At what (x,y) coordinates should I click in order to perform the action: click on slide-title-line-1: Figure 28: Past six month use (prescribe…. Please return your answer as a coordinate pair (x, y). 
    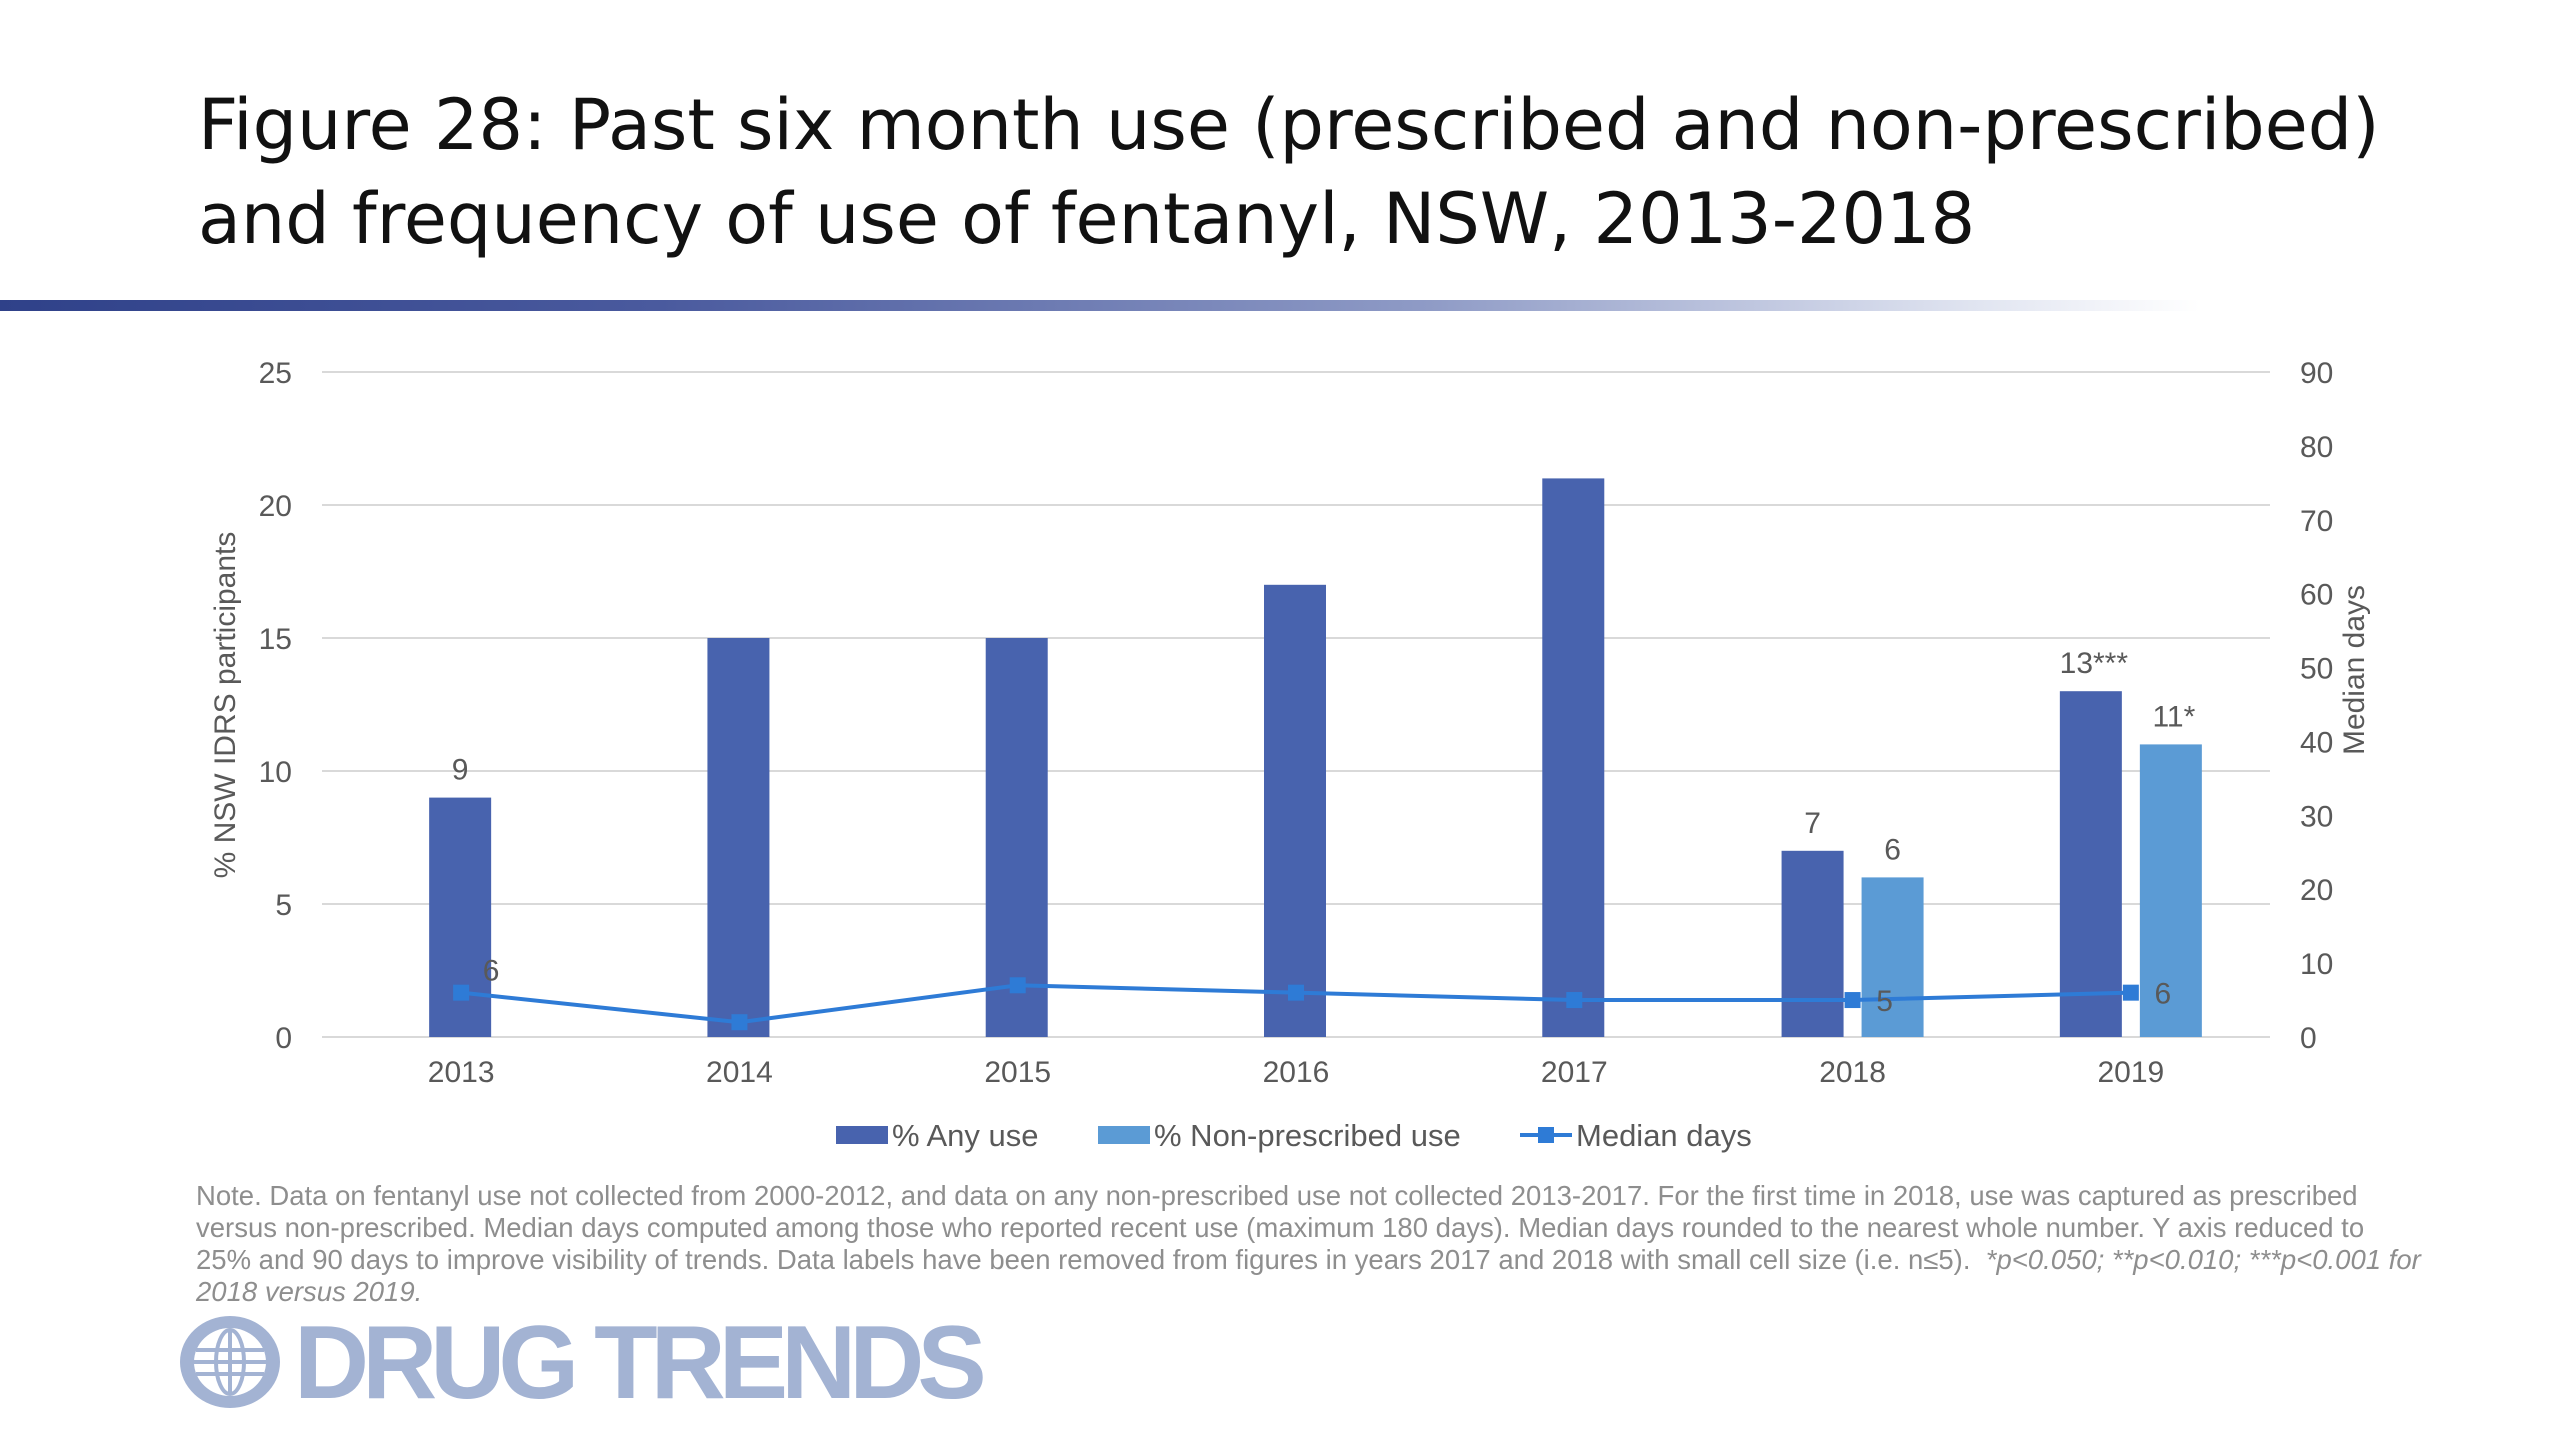
    Looking at the image, I should click on (1289, 125).